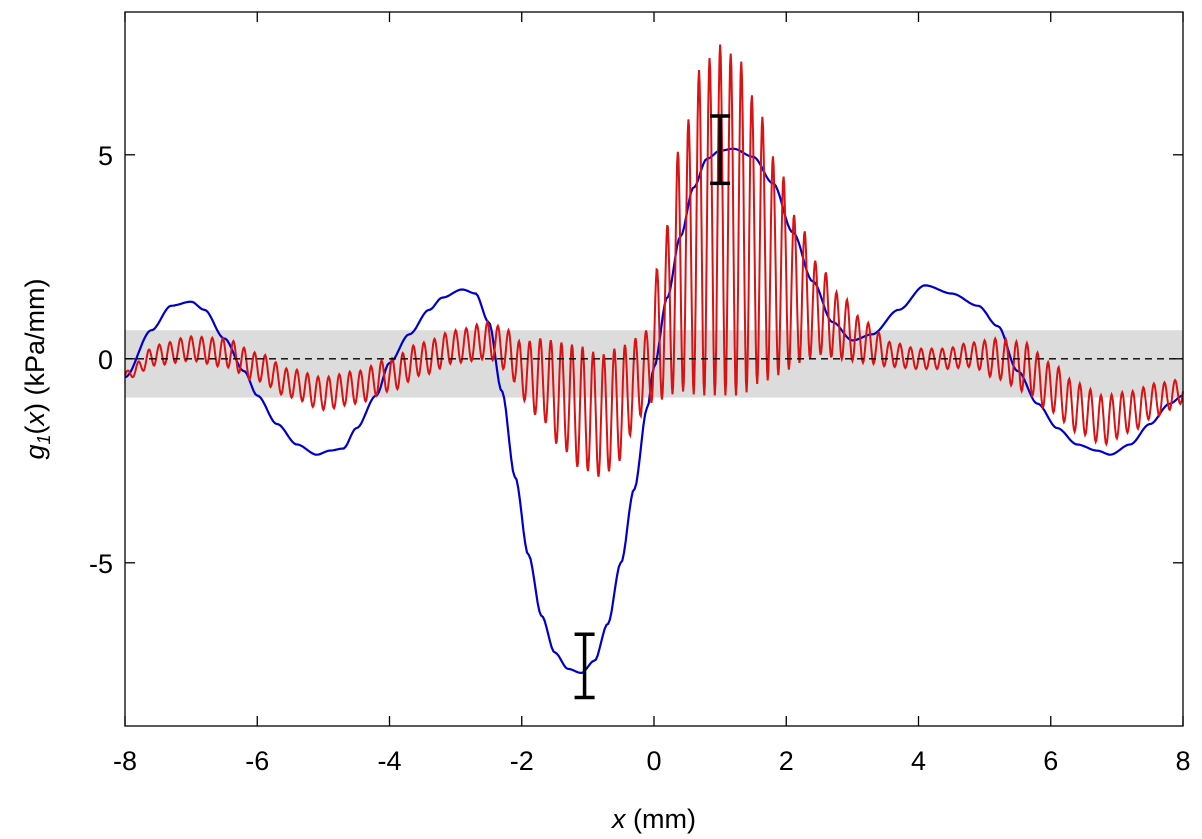  I want to click on x-axis-label: x (mm), so click(653, 819).